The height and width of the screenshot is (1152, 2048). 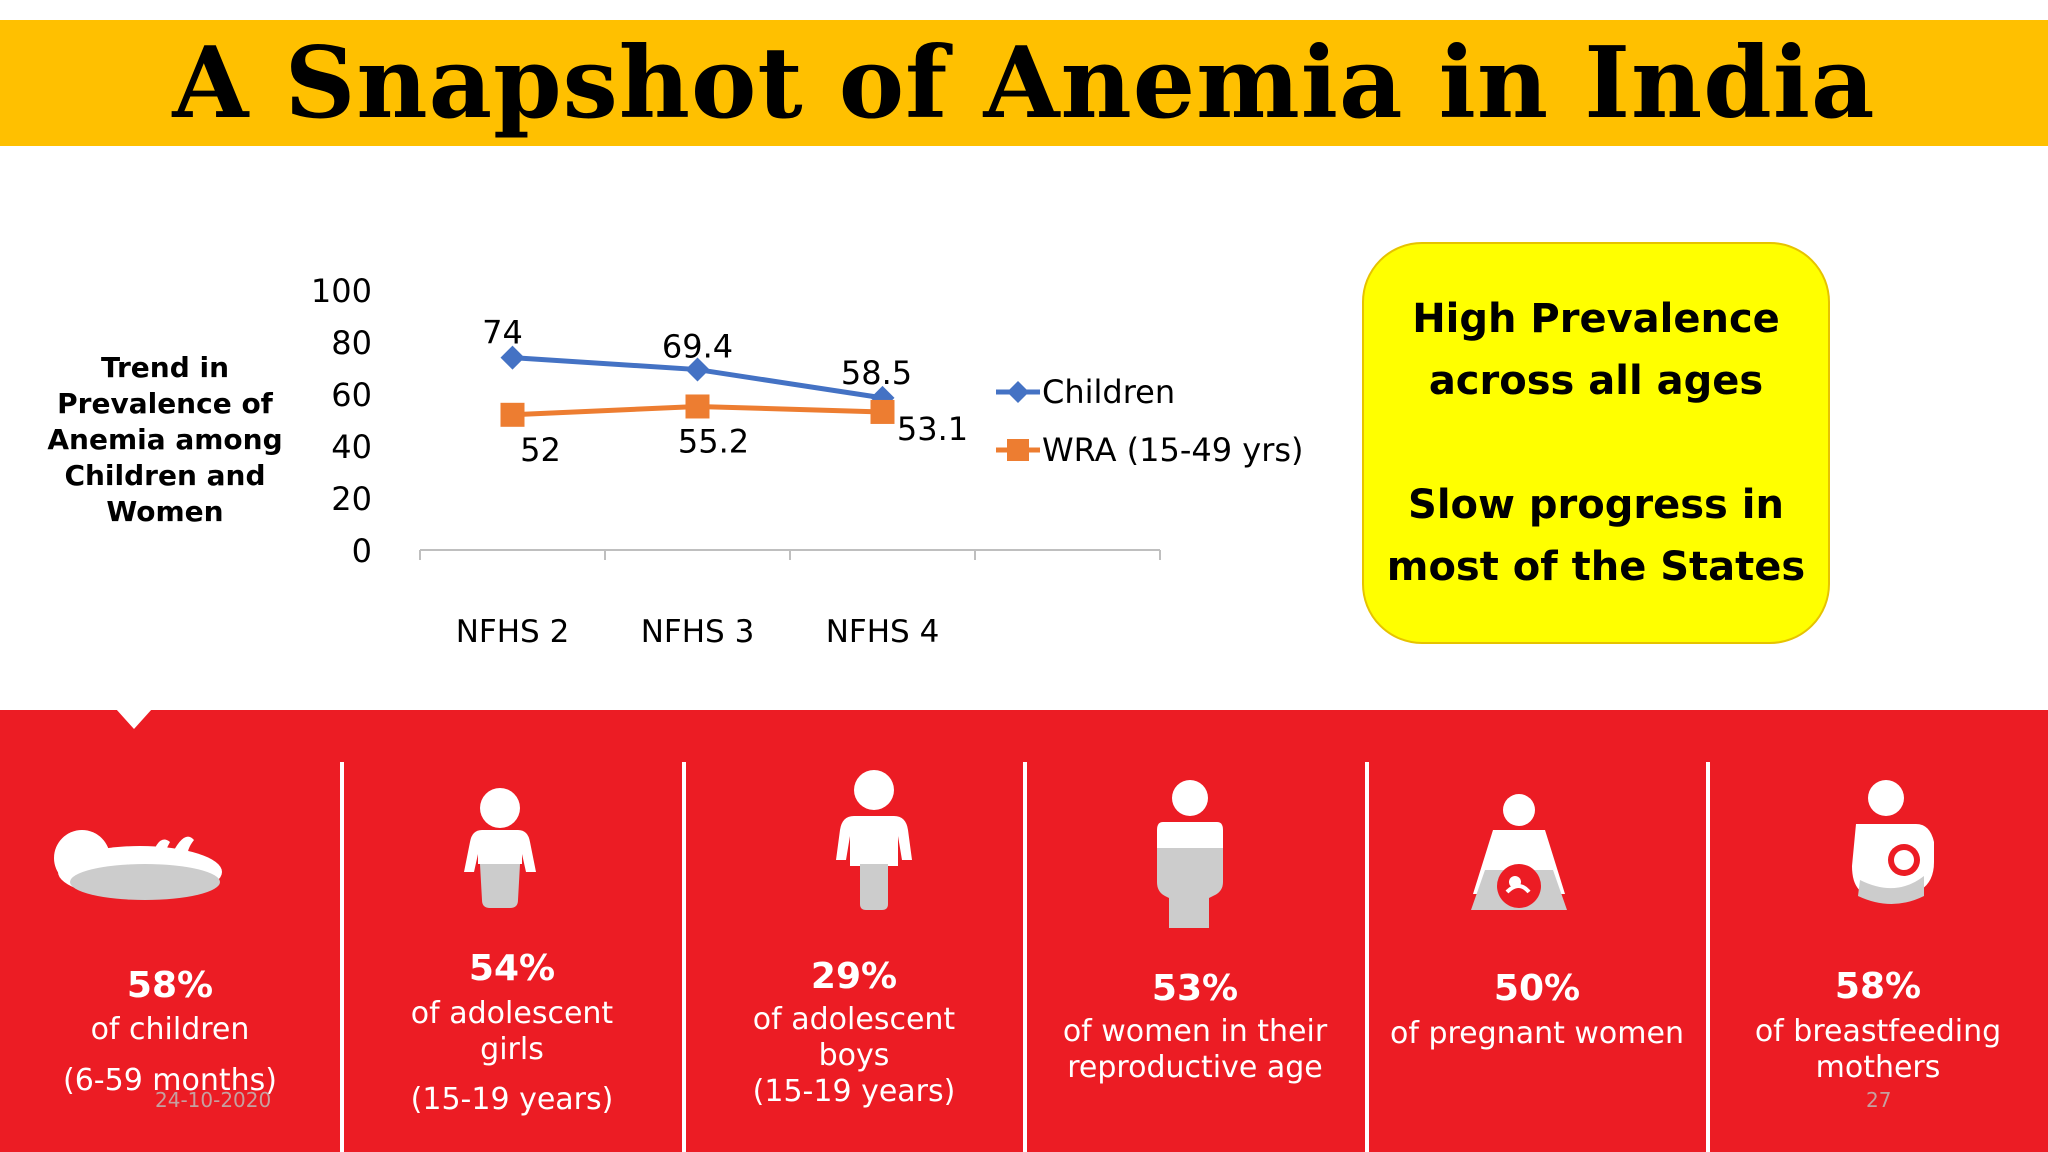 What do you see at coordinates (1018, 450) in the screenshot?
I see `legend-marker-square` at bounding box center [1018, 450].